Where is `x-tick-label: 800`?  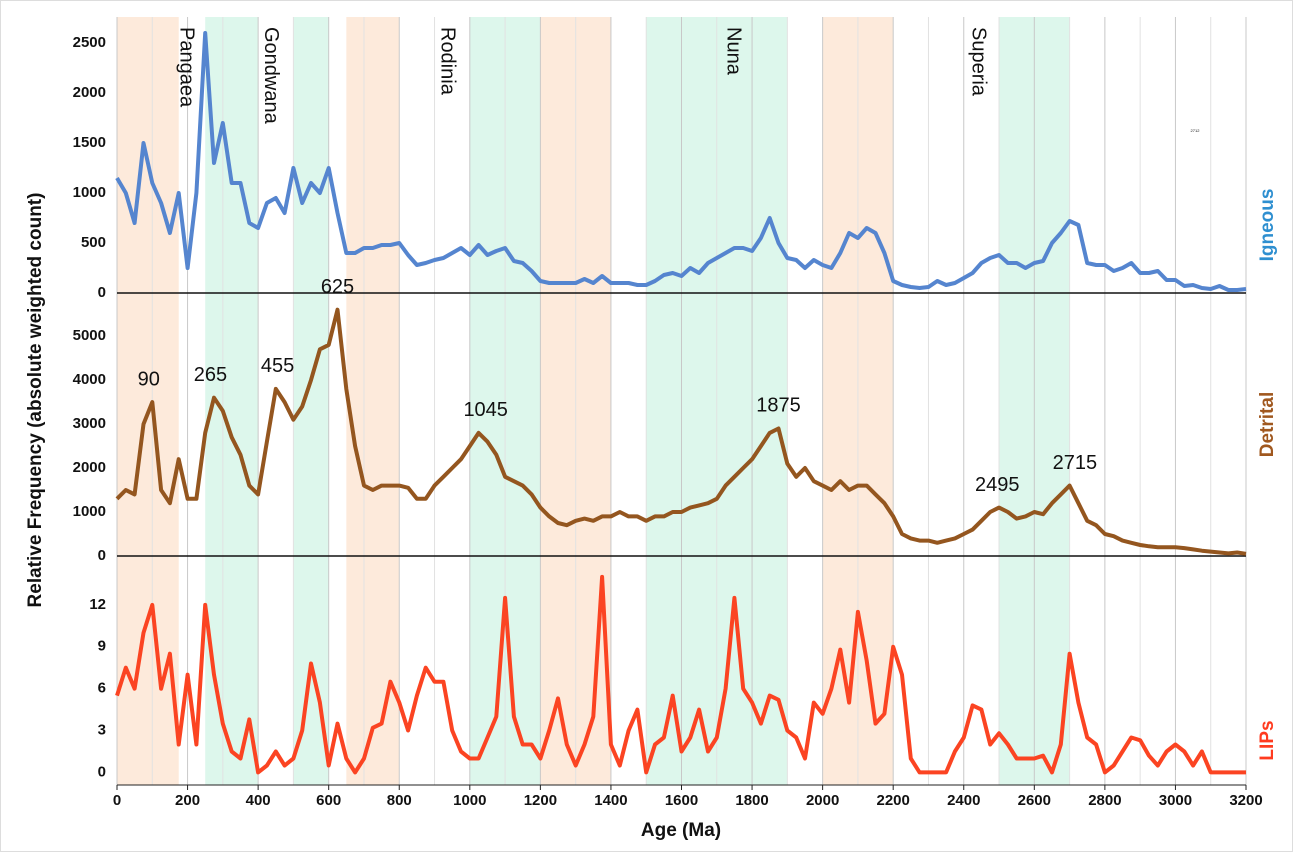
x-tick-label: 800 is located at coordinates (399, 800).